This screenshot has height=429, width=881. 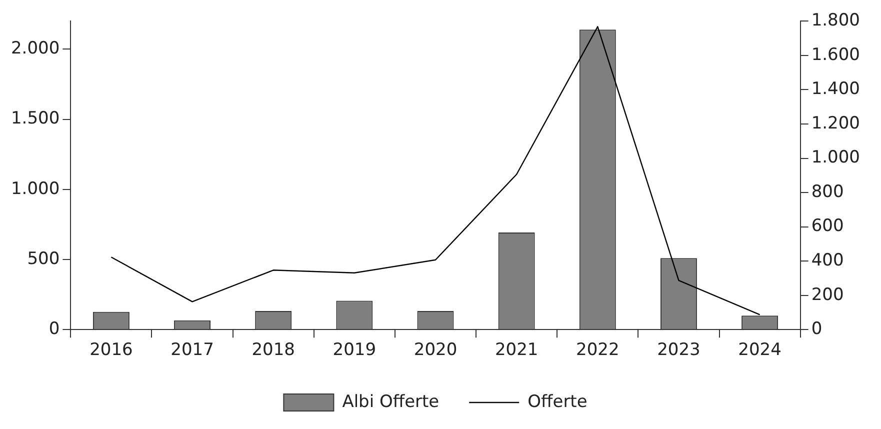 What do you see at coordinates (835, 89) in the screenshot?
I see `y2-tick-label: 1.400` at bounding box center [835, 89].